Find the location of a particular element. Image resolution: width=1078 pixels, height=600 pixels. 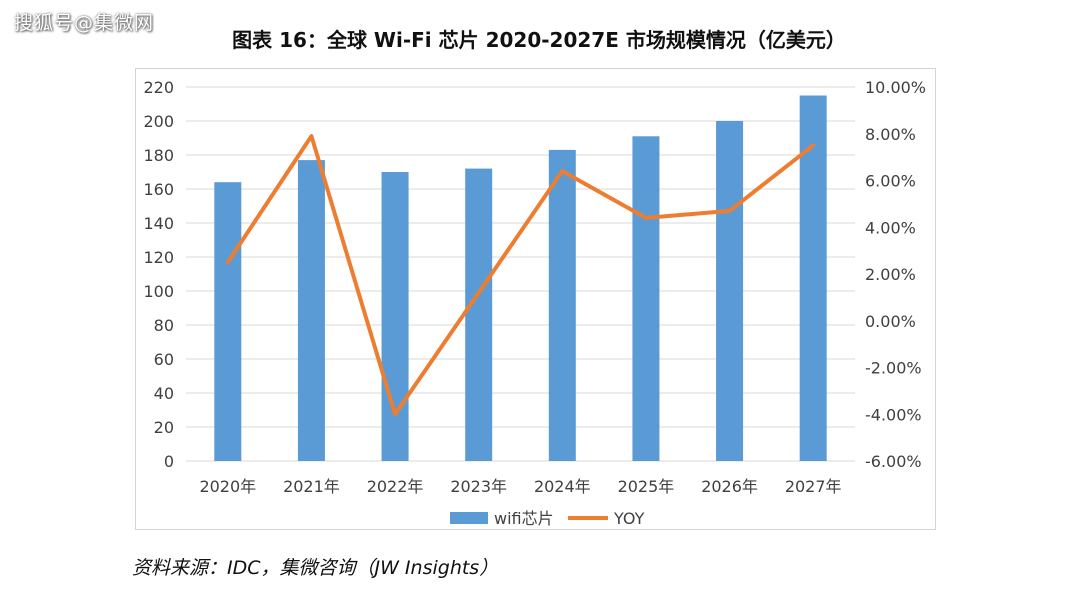

y2-tick-label: 2.00% is located at coordinates (890, 274).